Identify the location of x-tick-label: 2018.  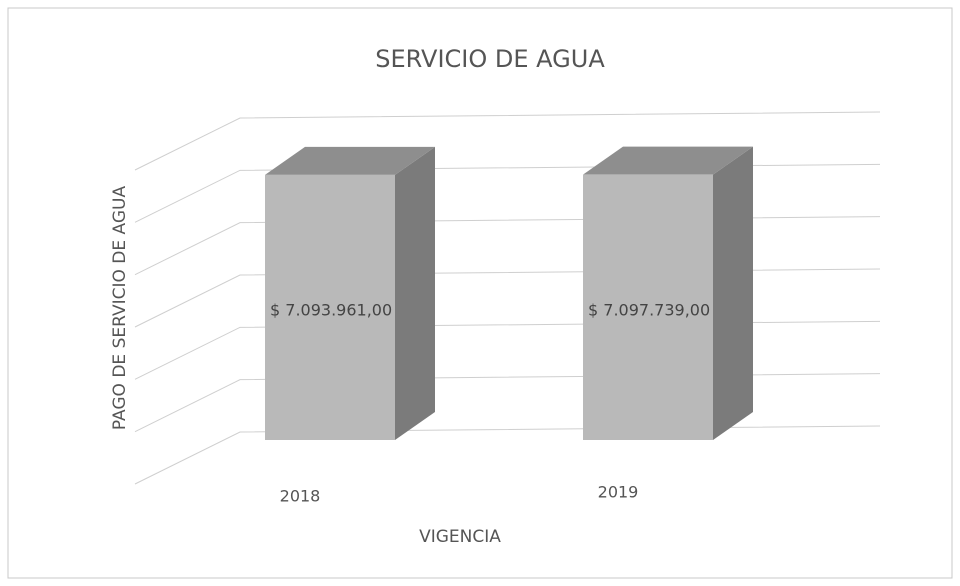
(300, 496).